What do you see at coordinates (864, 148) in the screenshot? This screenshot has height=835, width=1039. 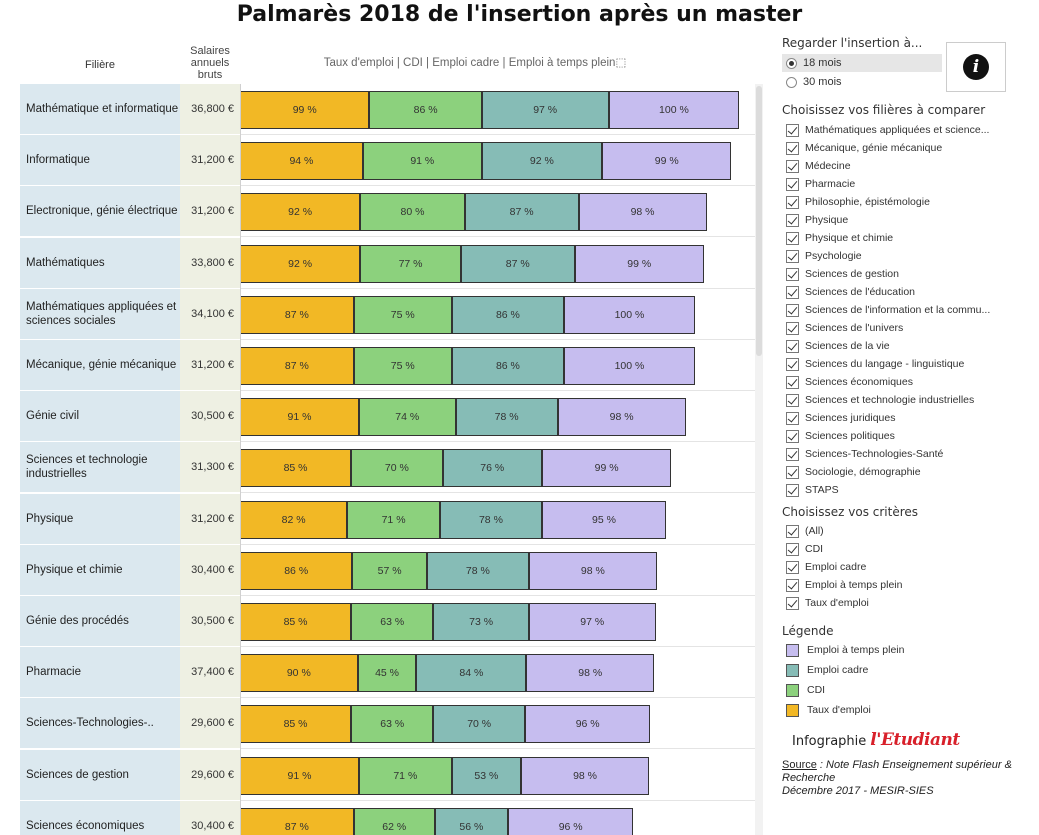 I see `filiere-checkbox: Mécanique, génie mécanique` at bounding box center [864, 148].